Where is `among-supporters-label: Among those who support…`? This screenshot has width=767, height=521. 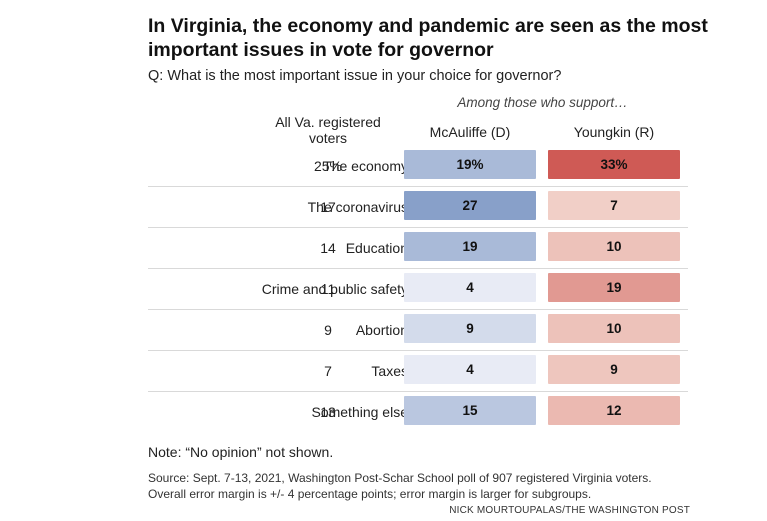 among-supporters-label: Among those who support… is located at coordinates (542, 102).